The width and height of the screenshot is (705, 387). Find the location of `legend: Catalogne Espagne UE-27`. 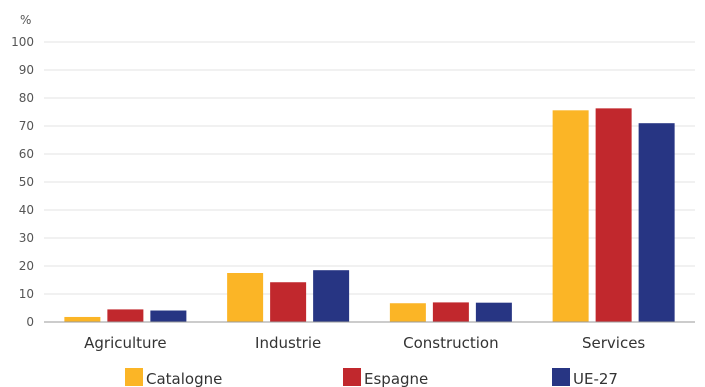

legend: Catalogne Espagne UE-27 is located at coordinates (371, 377).